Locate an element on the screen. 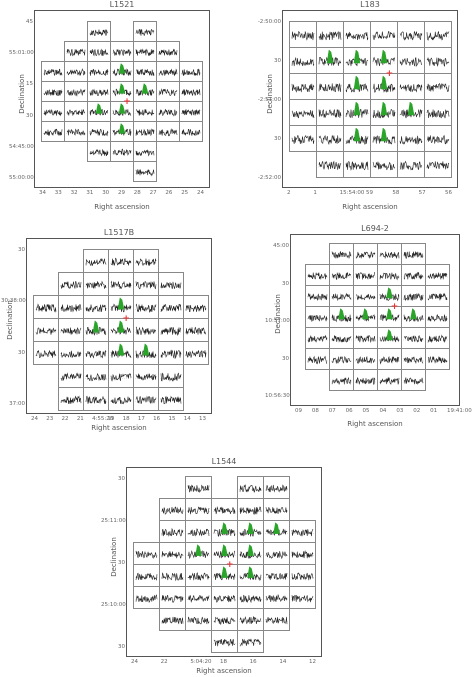  y-tick-label: 30 is located at coordinates (21, 250).